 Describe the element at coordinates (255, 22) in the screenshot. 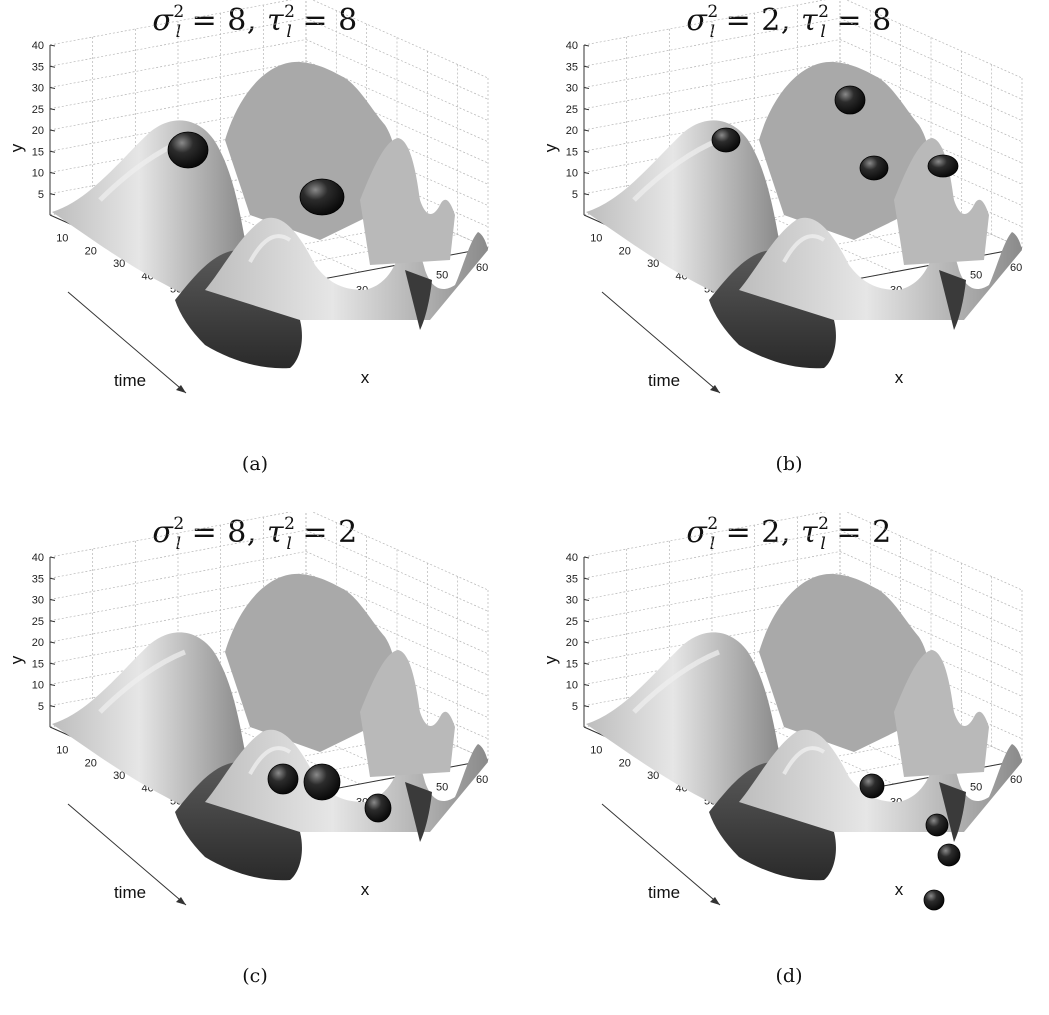

I see `panel-title: σ2l = 8, τ2l = 8` at that location.